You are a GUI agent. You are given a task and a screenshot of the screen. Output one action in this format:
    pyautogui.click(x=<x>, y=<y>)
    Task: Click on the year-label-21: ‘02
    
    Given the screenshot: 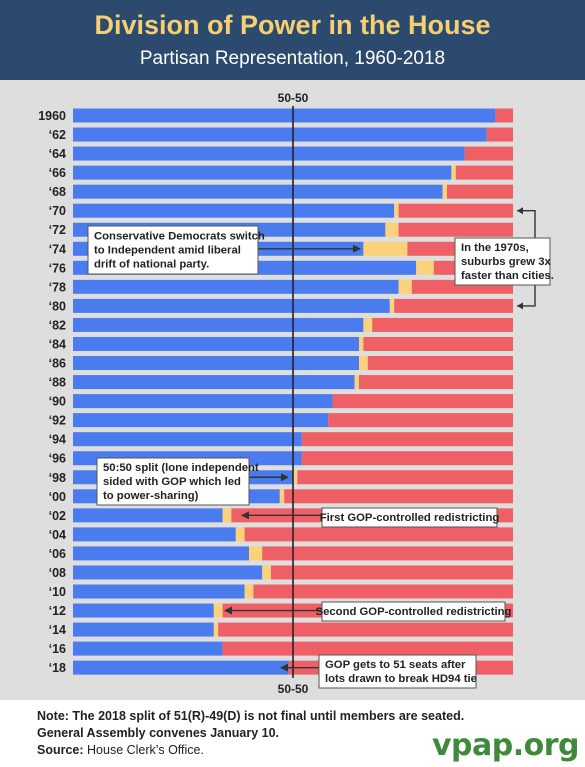 What is the action you would take?
    pyautogui.click(x=57, y=516)
    